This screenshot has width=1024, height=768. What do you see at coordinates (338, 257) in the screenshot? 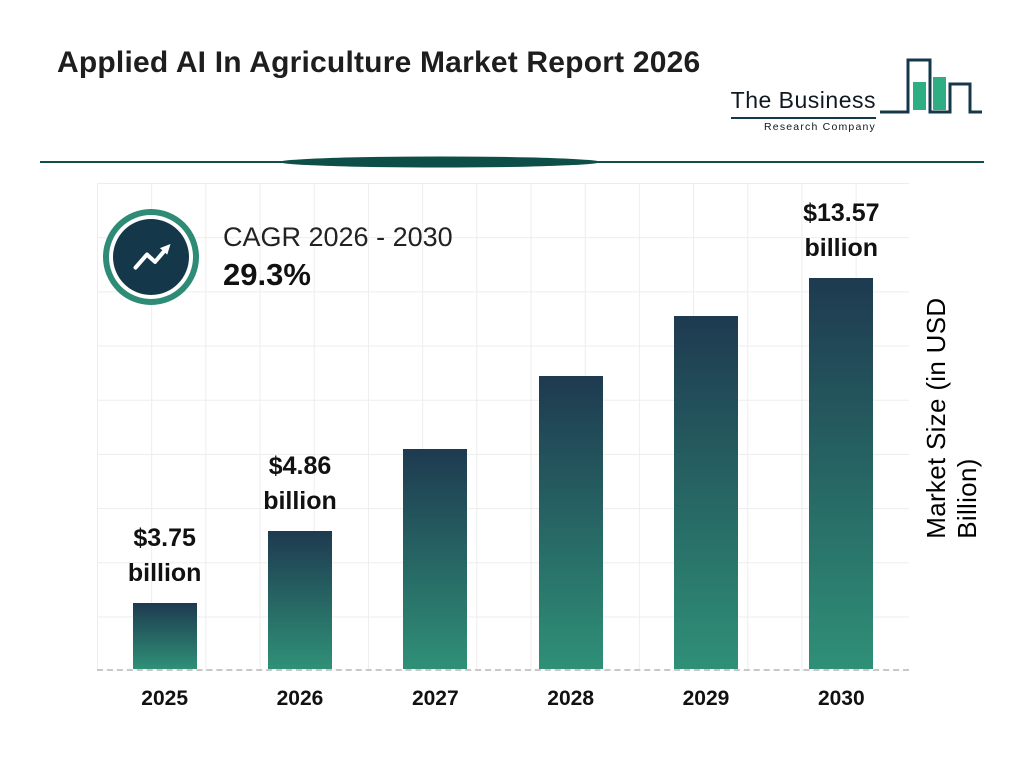
I see `cagr-text: CAGR 2026 - 2030 29.3%` at bounding box center [338, 257].